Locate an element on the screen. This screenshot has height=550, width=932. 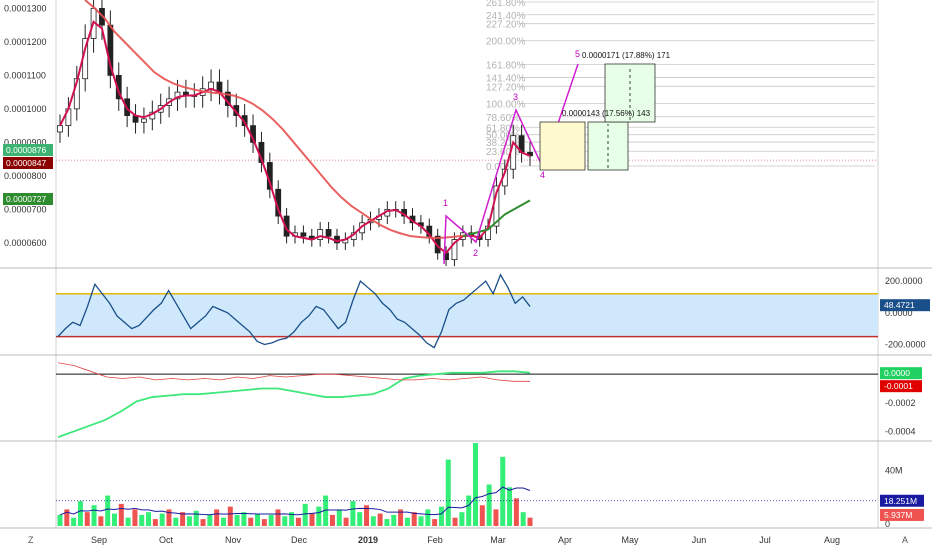
oscillator-panel: 200.0000 0.0000 -200.0000 48.4721 is located at coordinates (493, 311).